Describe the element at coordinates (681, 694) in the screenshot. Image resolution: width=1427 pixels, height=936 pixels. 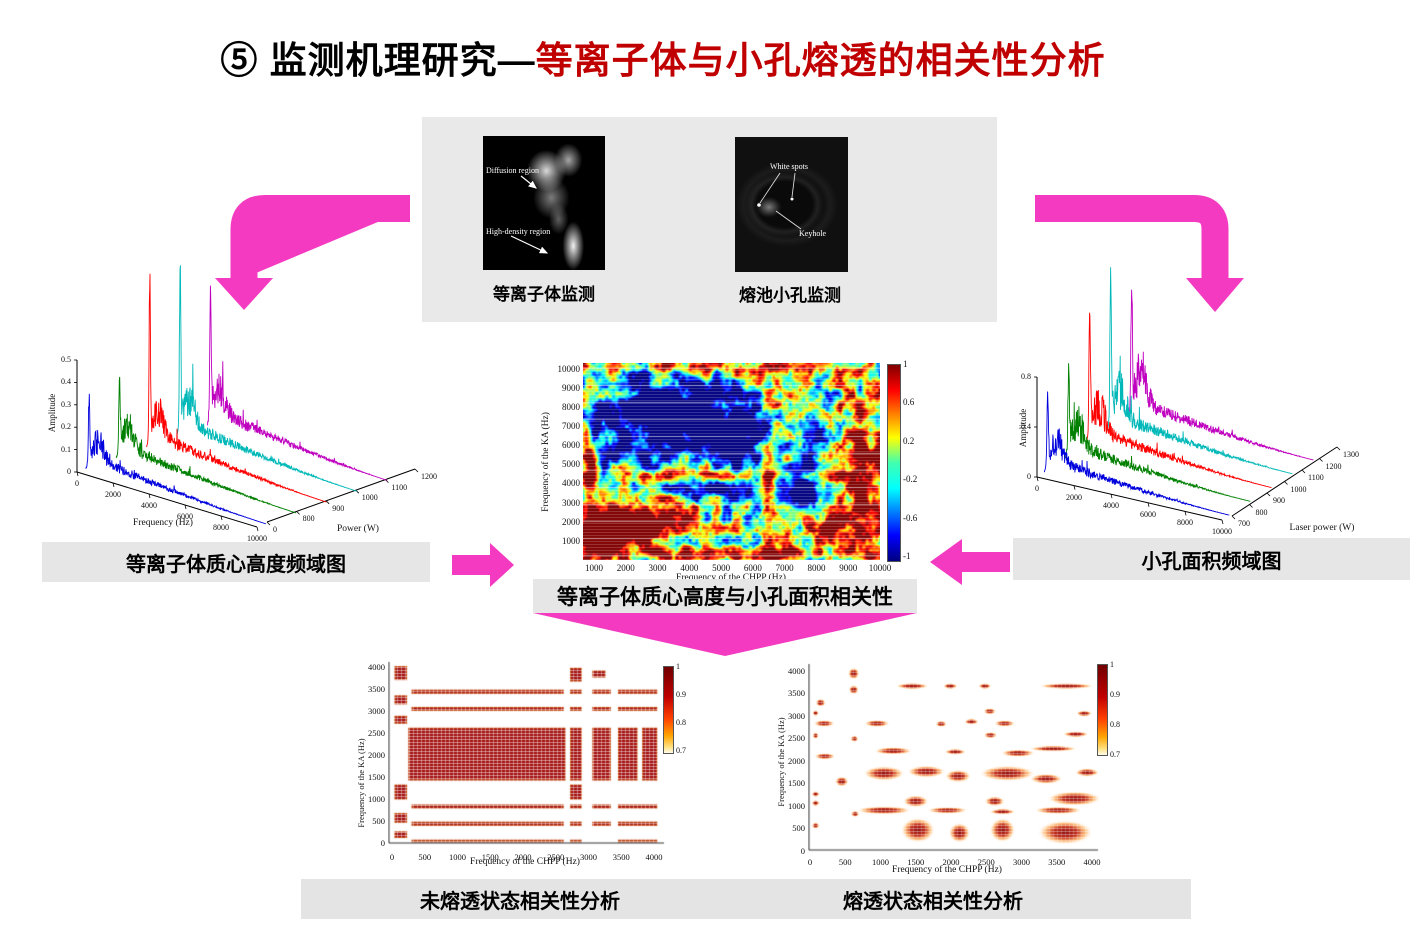
I see `colorbar-tick: 0.9` at that location.